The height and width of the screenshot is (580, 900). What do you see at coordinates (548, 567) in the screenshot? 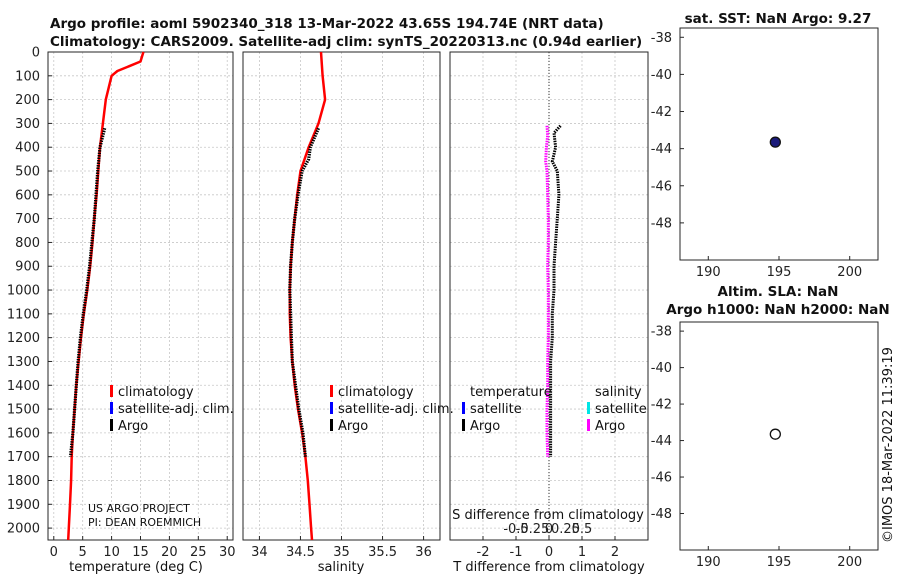
I see `difference-xlabel: T difference from climatology` at bounding box center [548, 567].